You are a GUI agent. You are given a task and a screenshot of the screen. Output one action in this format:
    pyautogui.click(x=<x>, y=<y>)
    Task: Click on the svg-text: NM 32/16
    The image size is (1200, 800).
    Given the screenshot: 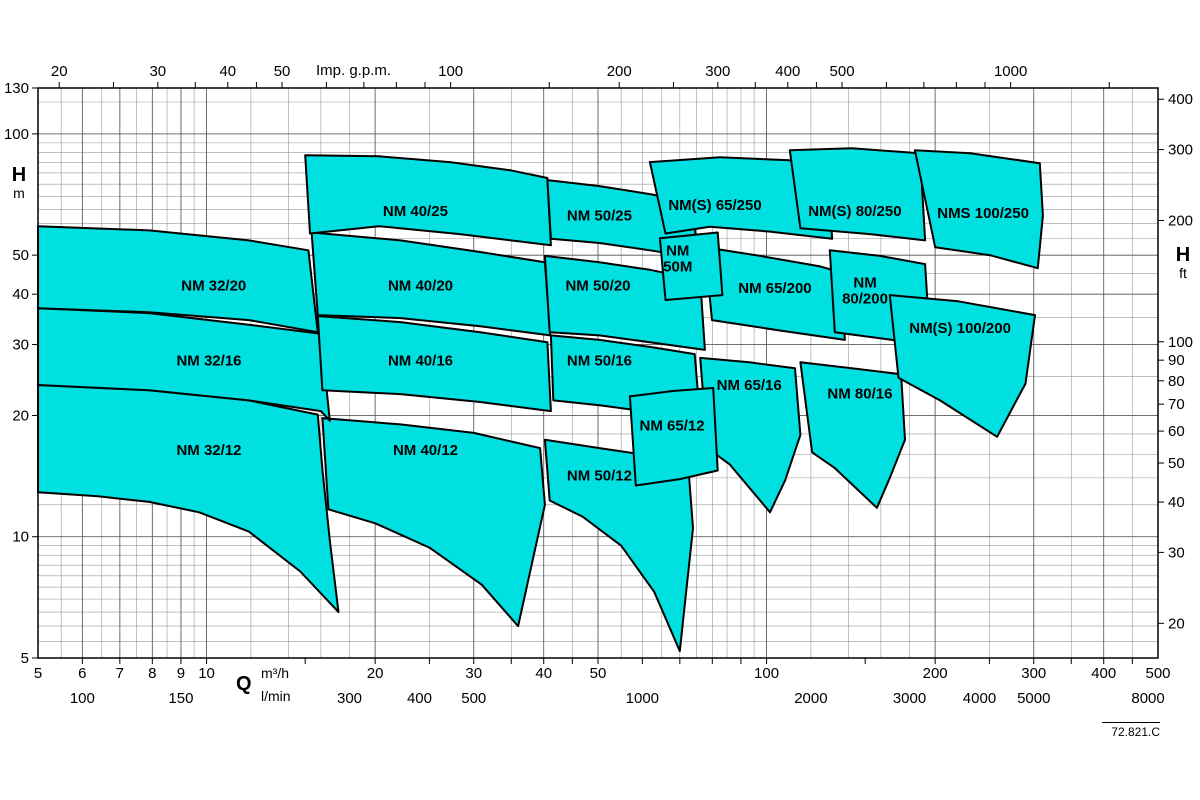 What is the action you would take?
    pyautogui.click(x=208, y=360)
    